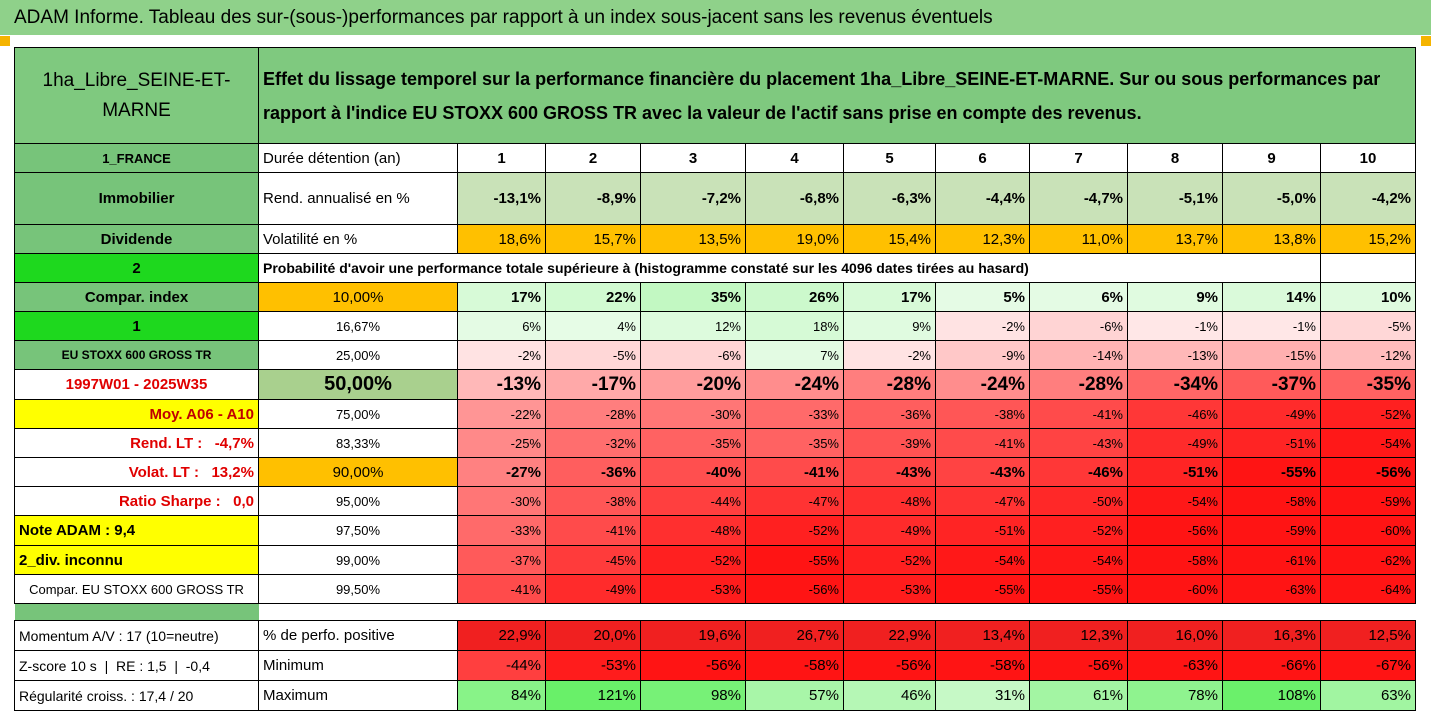  Describe the element at coordinates (501, 472) in the screenshot. I see `value-cell: -27%` at that location.